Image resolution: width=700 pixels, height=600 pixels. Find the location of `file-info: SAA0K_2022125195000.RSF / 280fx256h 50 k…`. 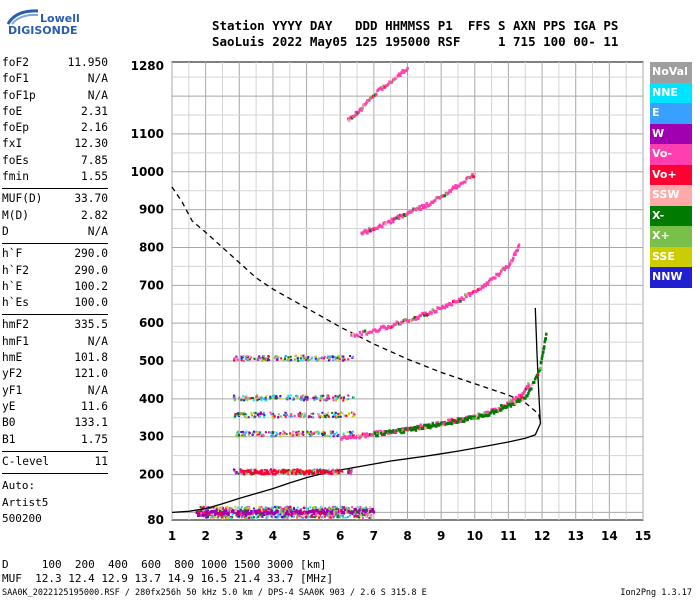

file-info: SAA0K_2022125195000.RSF / 280fx256h 50 k… is located at coordinates (214, 593).